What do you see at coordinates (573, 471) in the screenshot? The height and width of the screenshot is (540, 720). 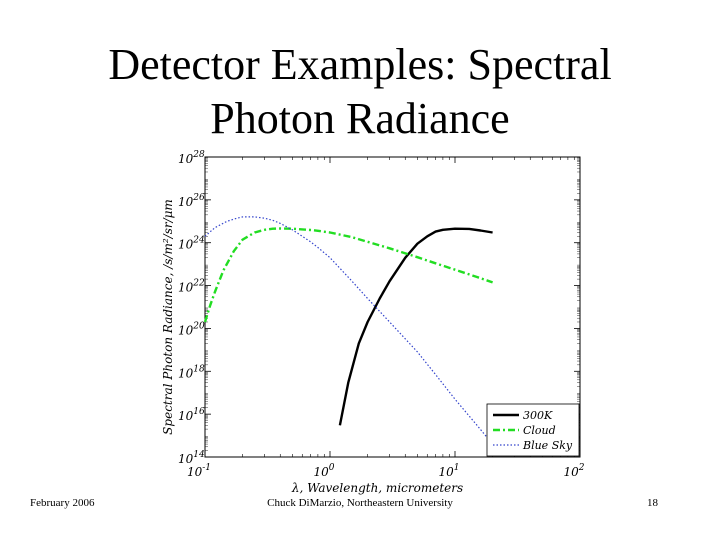 I see `x-tick-label: 10²` at bounding box center [573, 471].